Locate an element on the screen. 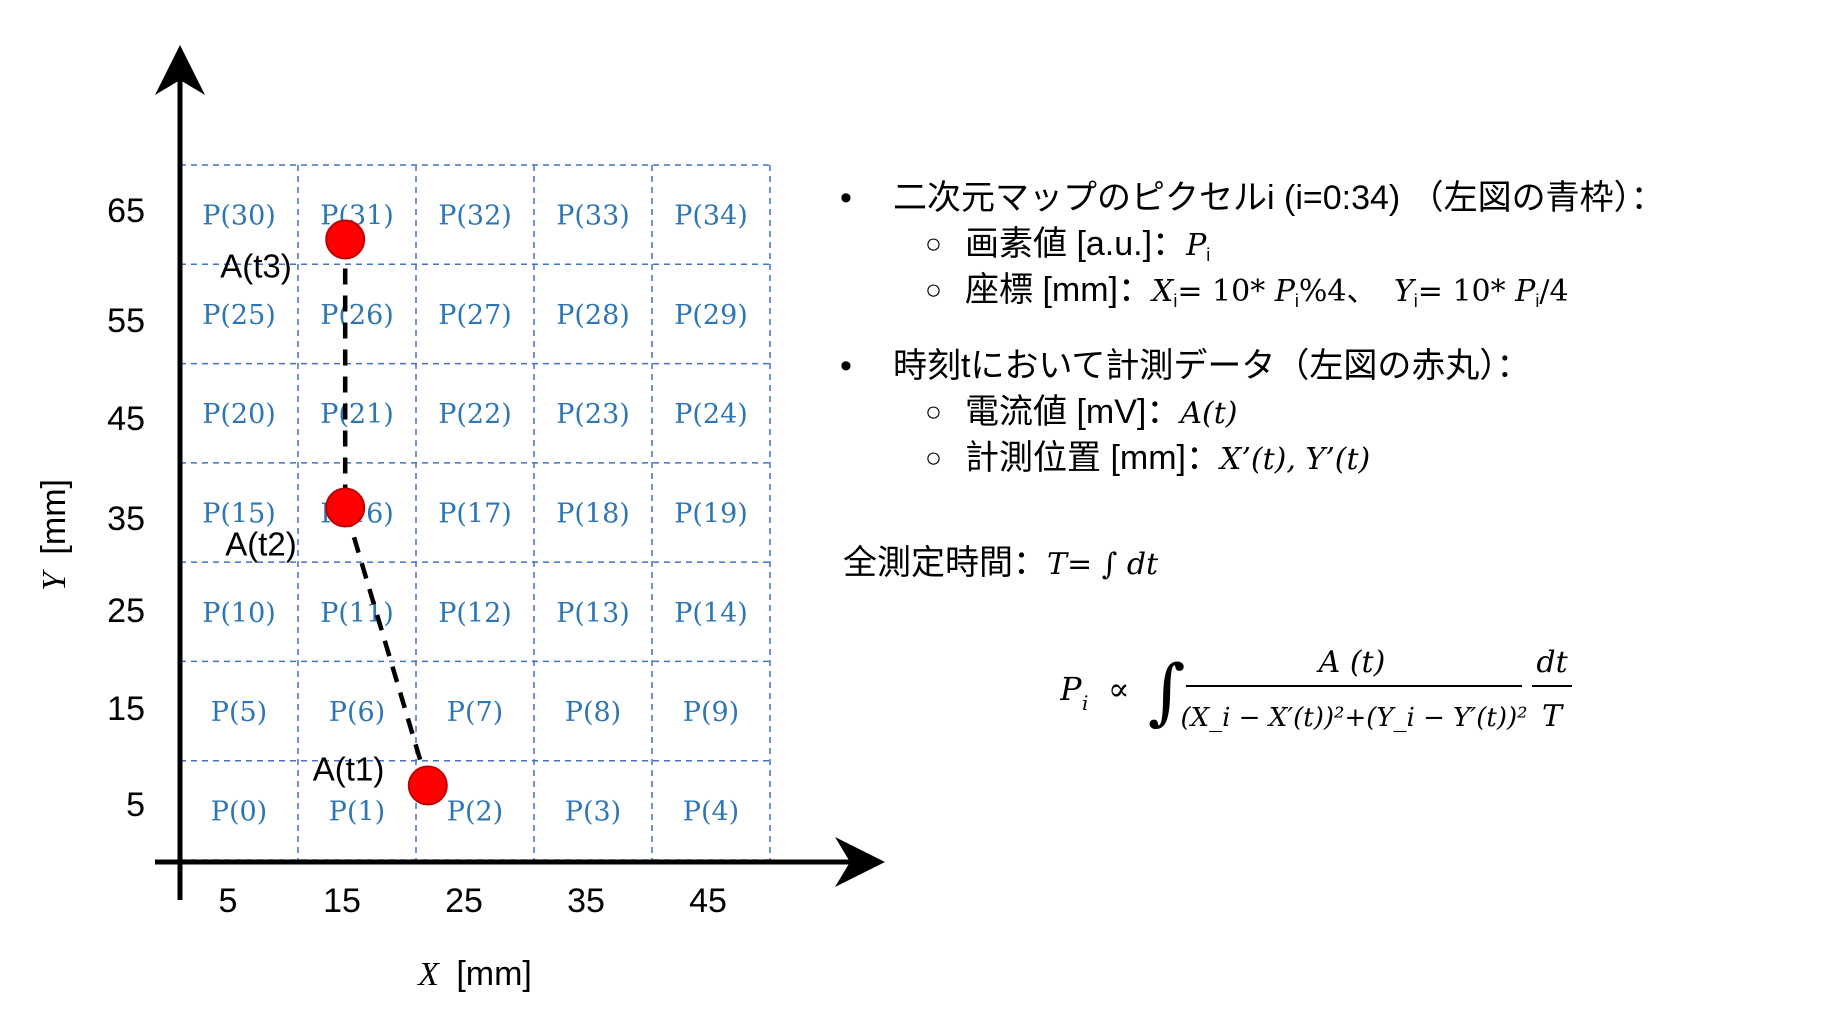 The width and height of the screenshot is (1839, 1018). pixel-label: P(20) is located at coordinates (239, 414).